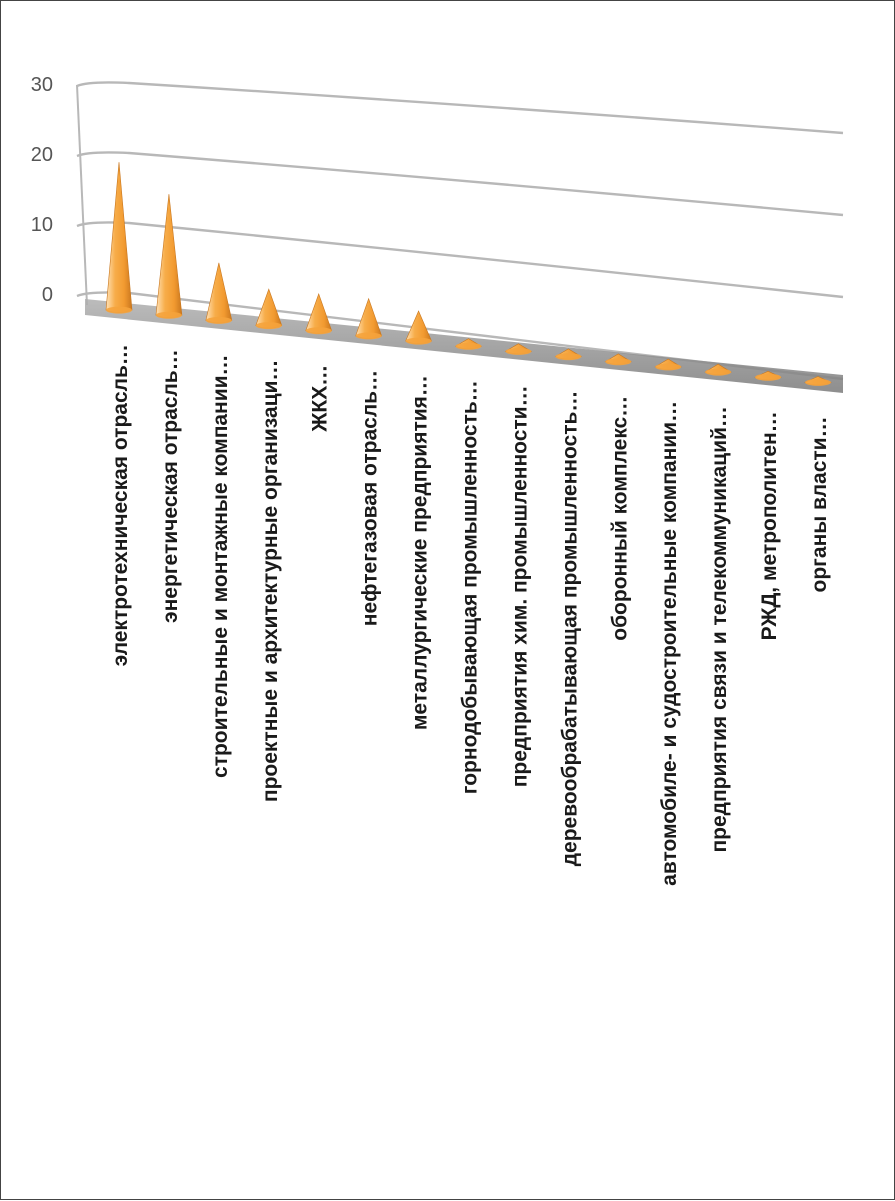 This screenshot has width=895, height=1201. I want to click on y-tick-label-10: 10, so click(42, 225).